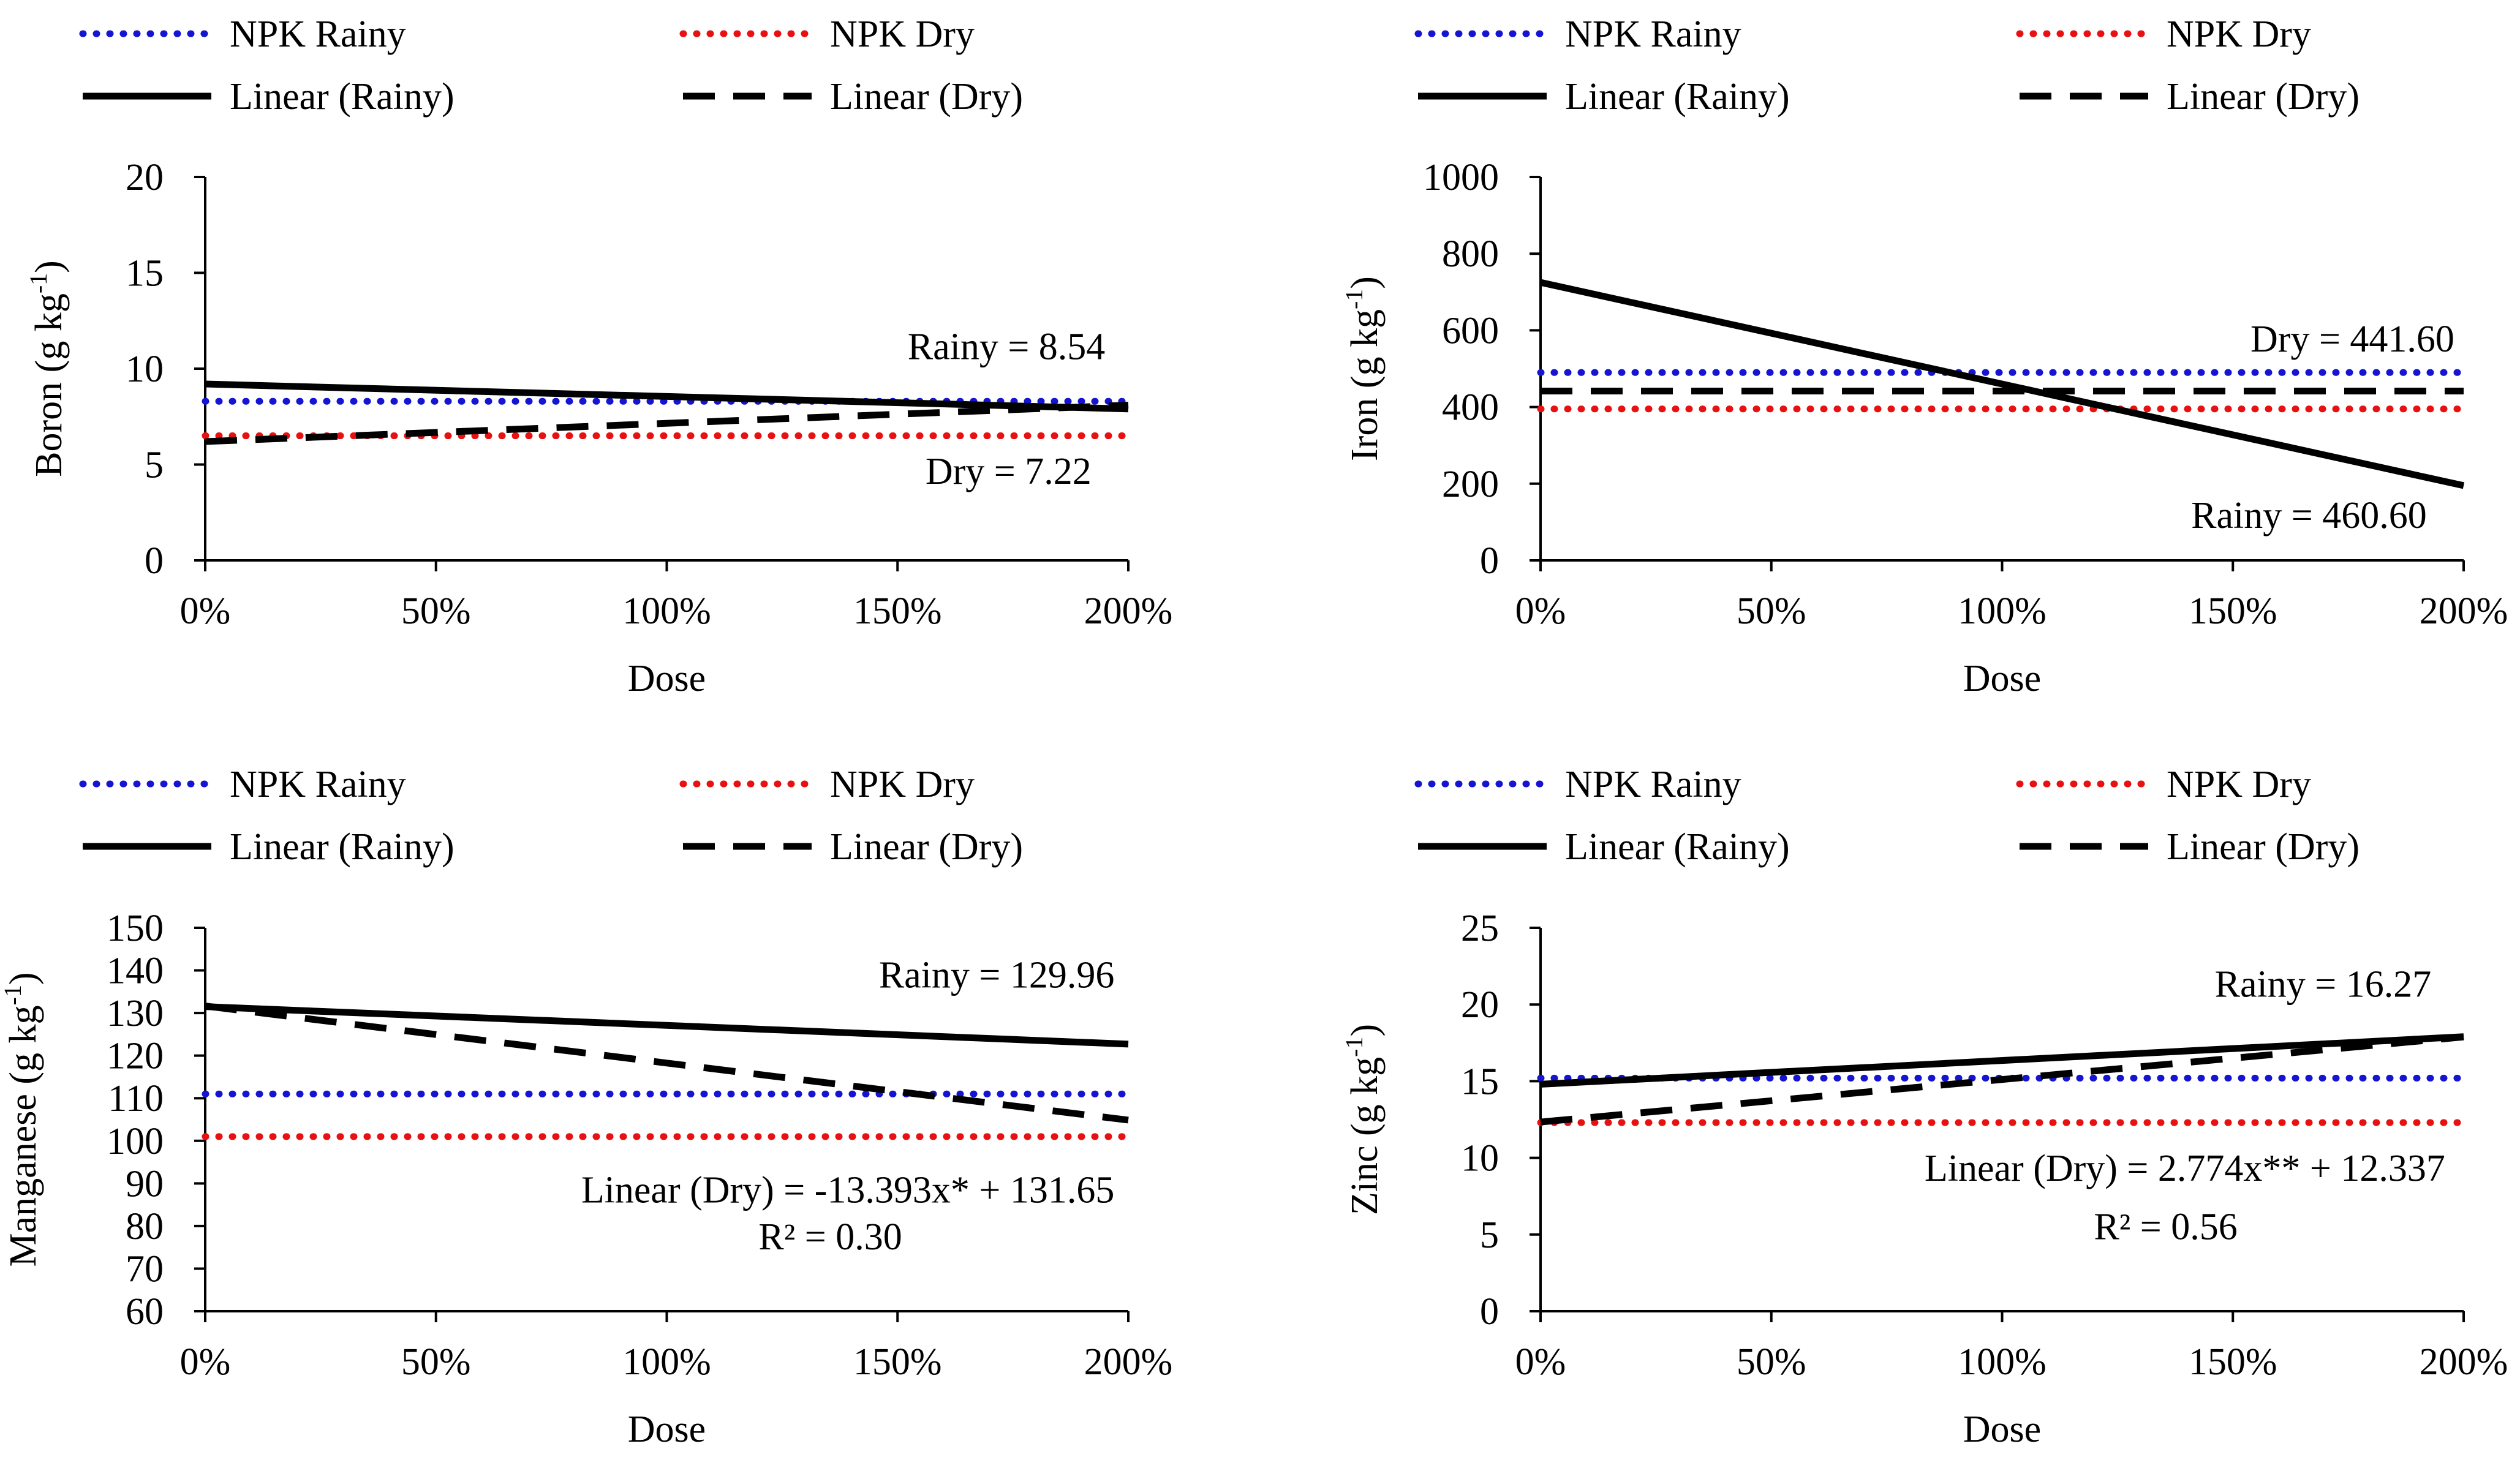  What do you see at coordinates (2309, 515) in the screenshot?
I see `annotation: Rainy = 460.60` at bounding box center [2309, 515].